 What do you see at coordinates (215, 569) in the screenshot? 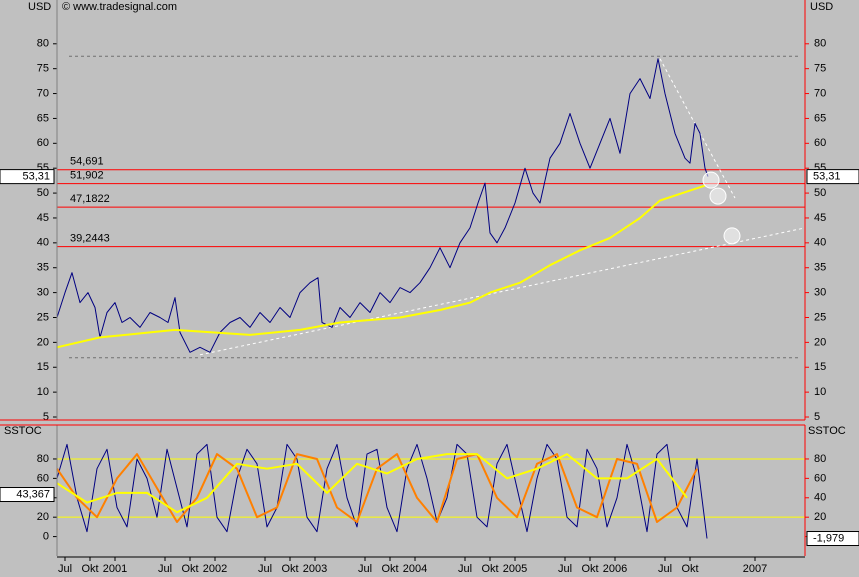
I see `x-tick-label: 2002` at bounding box center [215, 569].